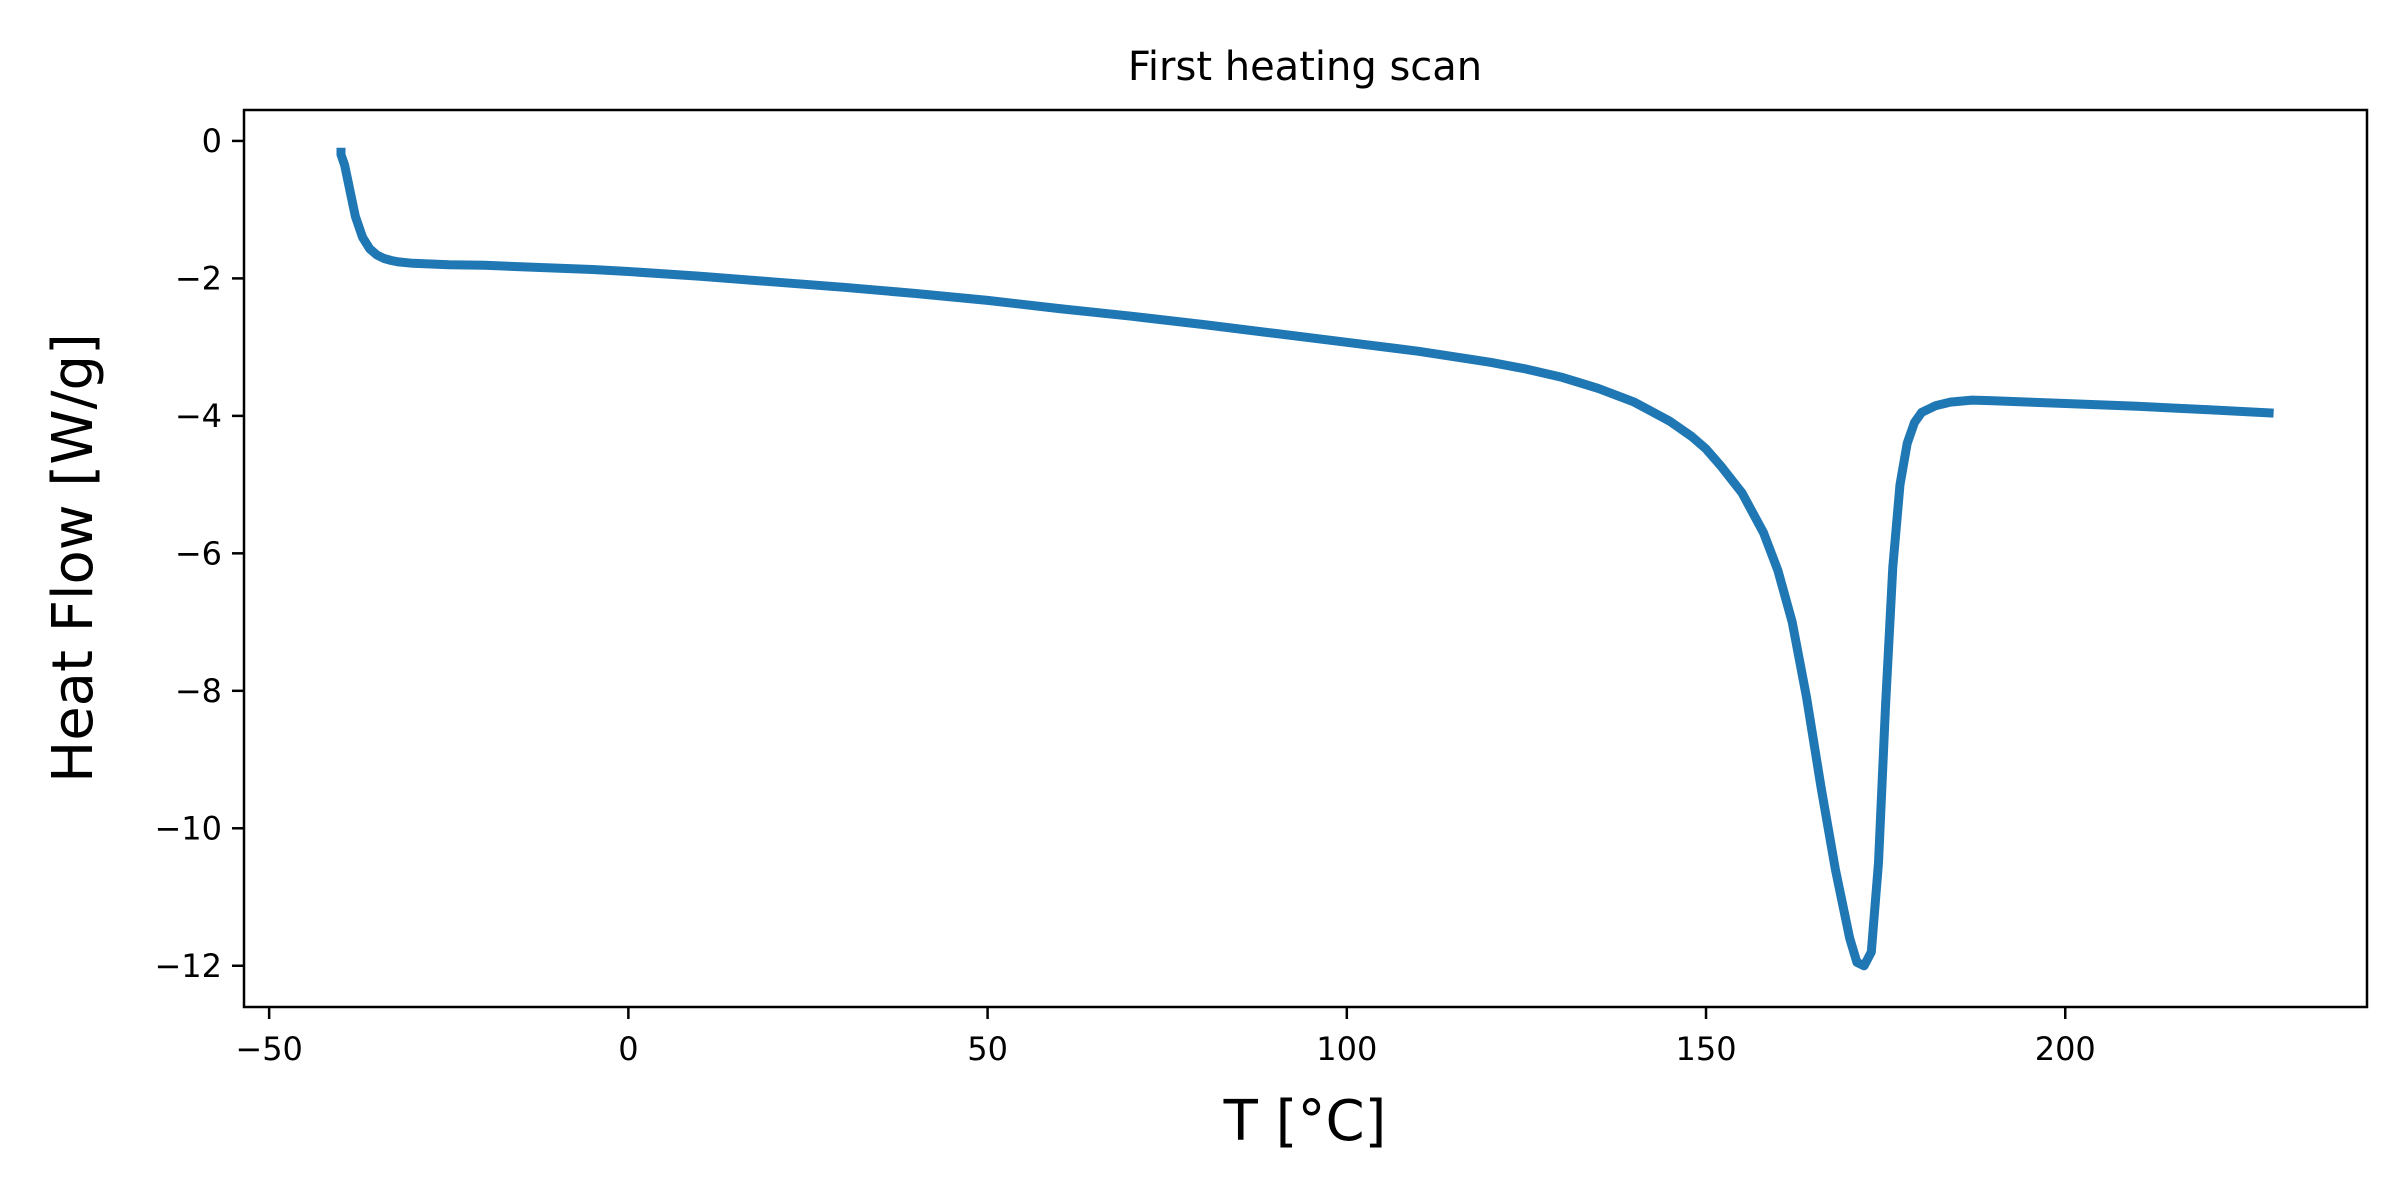 This screenshot has height=1200, width=2400. Describe the element at coordinates (198, 691) in the screenshot. I see `y-tick-label: −8` at that location.